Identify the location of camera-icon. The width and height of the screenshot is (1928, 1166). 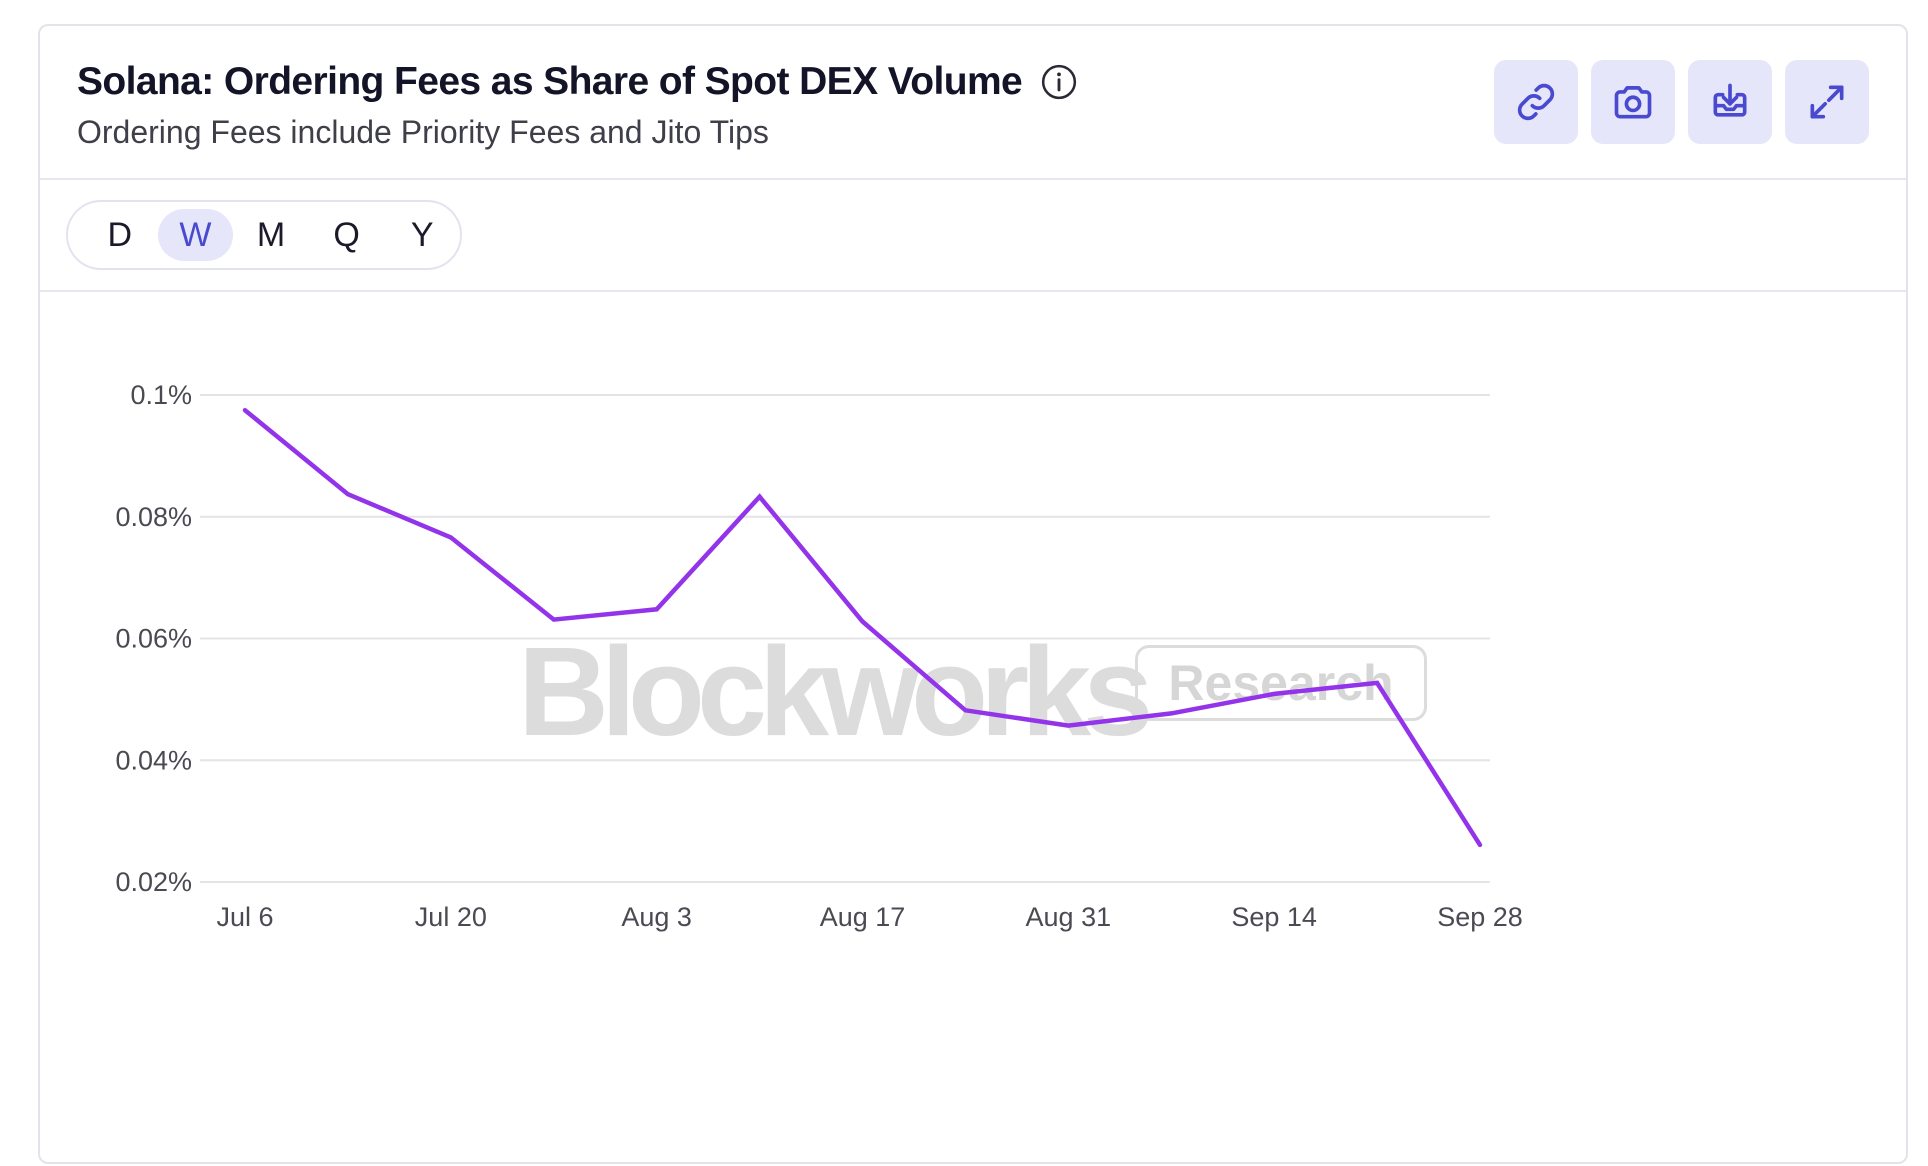
(1633, 102).